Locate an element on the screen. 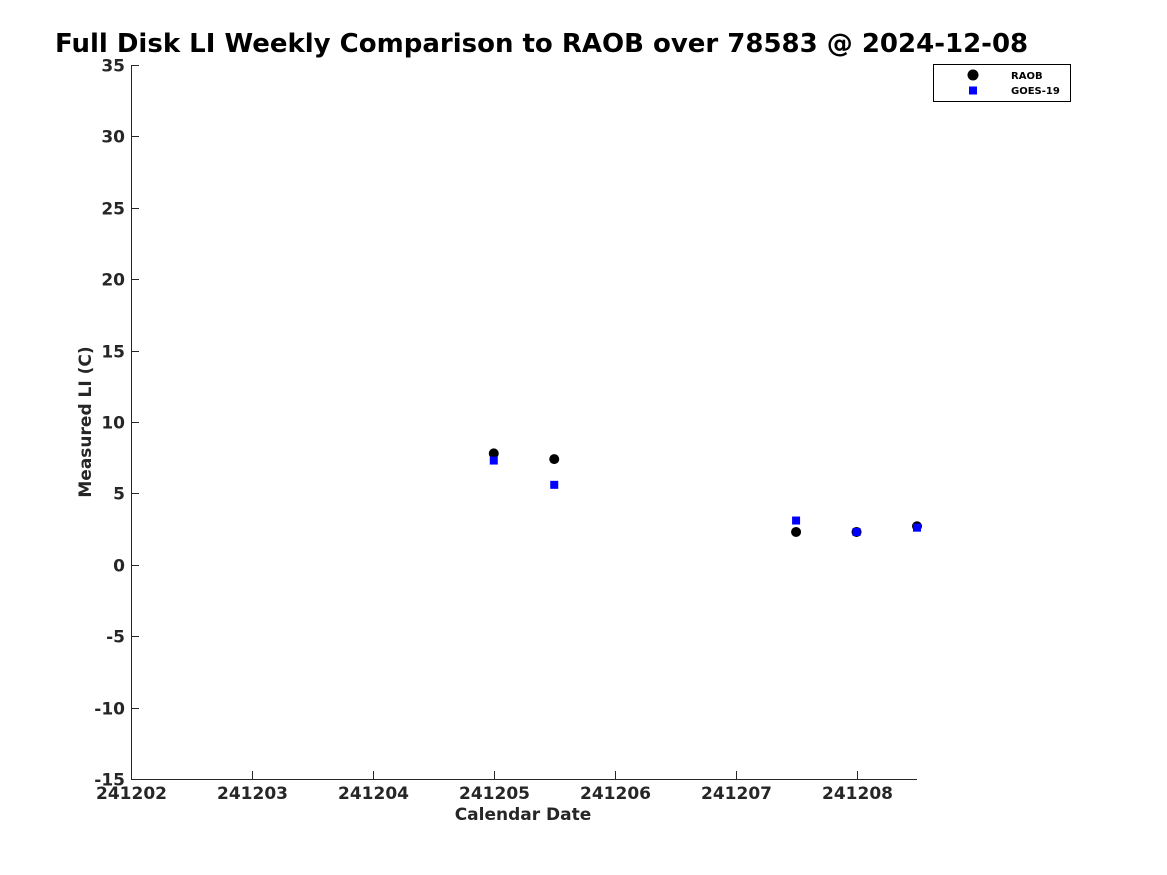  x-tick-label: 241208 is located at coordinates (857, 794).